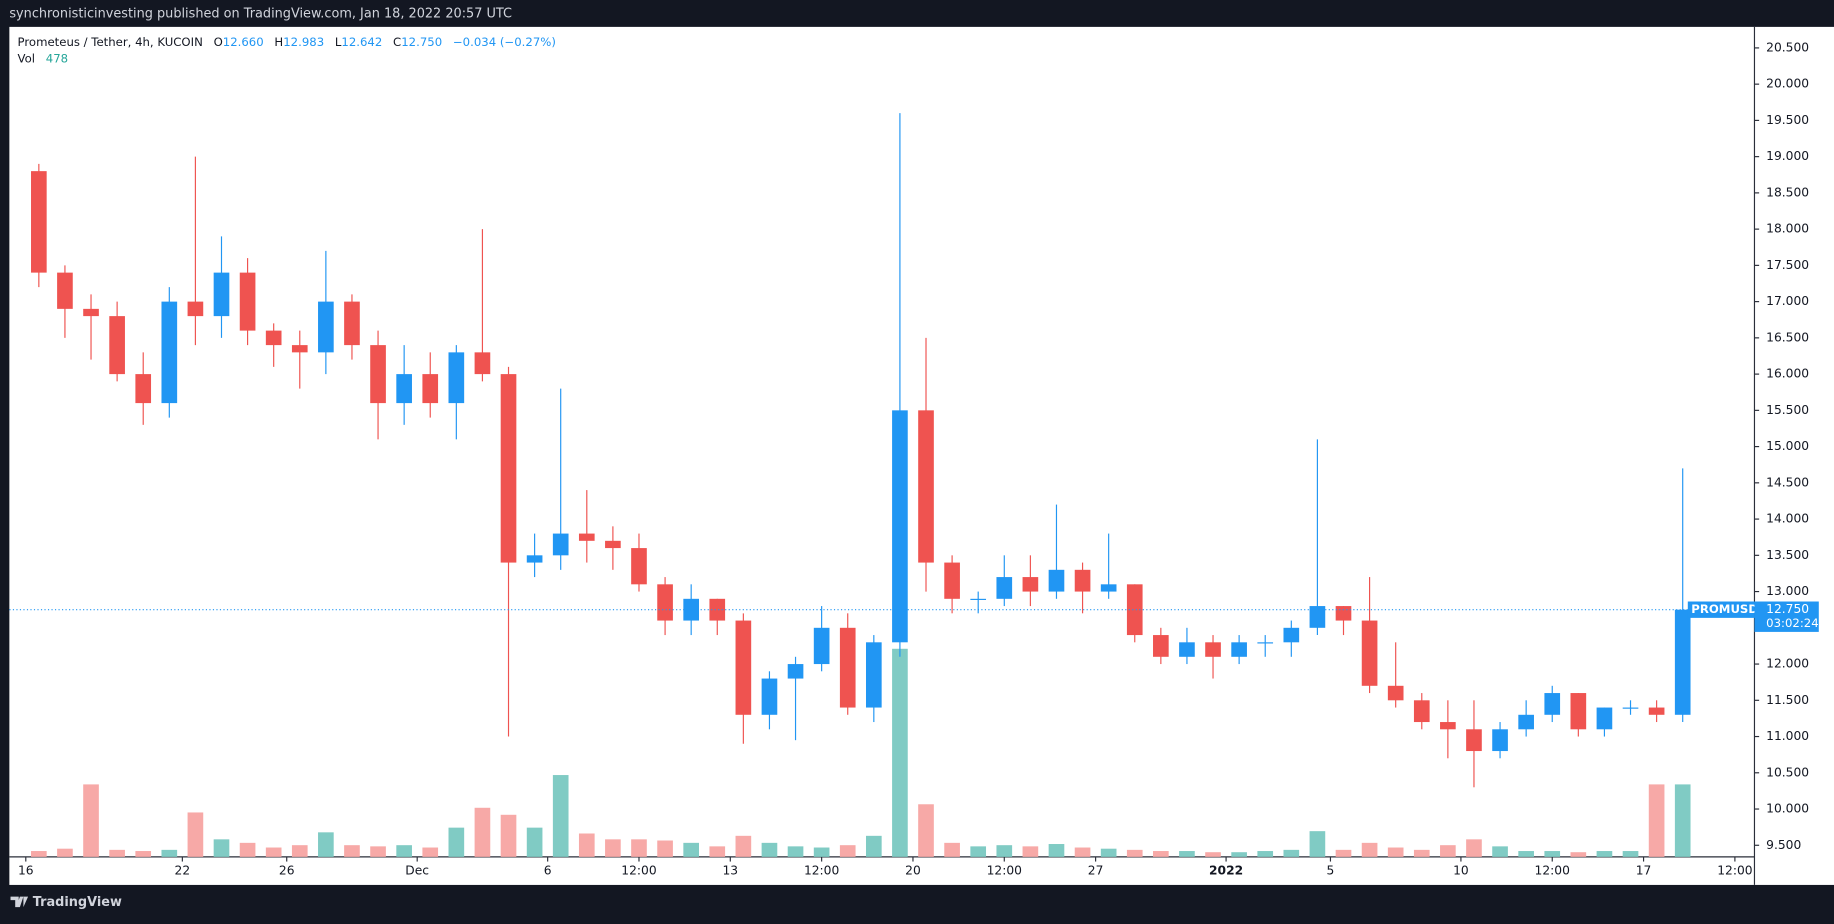  I want to click on y-tick-label: 16.000, so click(1787, 374).